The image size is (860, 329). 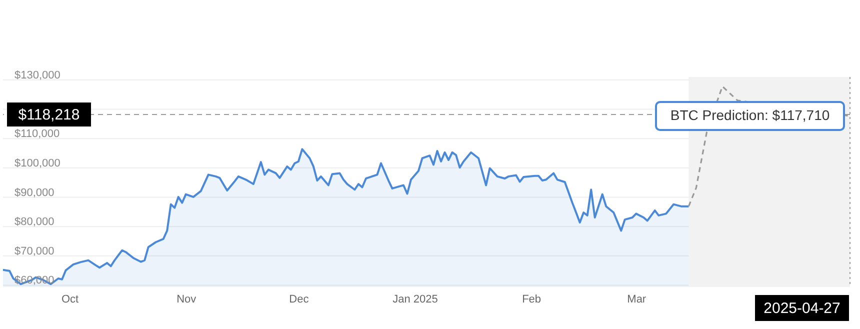 I want to click on x-tick-label: Jan 2025, so click(x=415, y=300).